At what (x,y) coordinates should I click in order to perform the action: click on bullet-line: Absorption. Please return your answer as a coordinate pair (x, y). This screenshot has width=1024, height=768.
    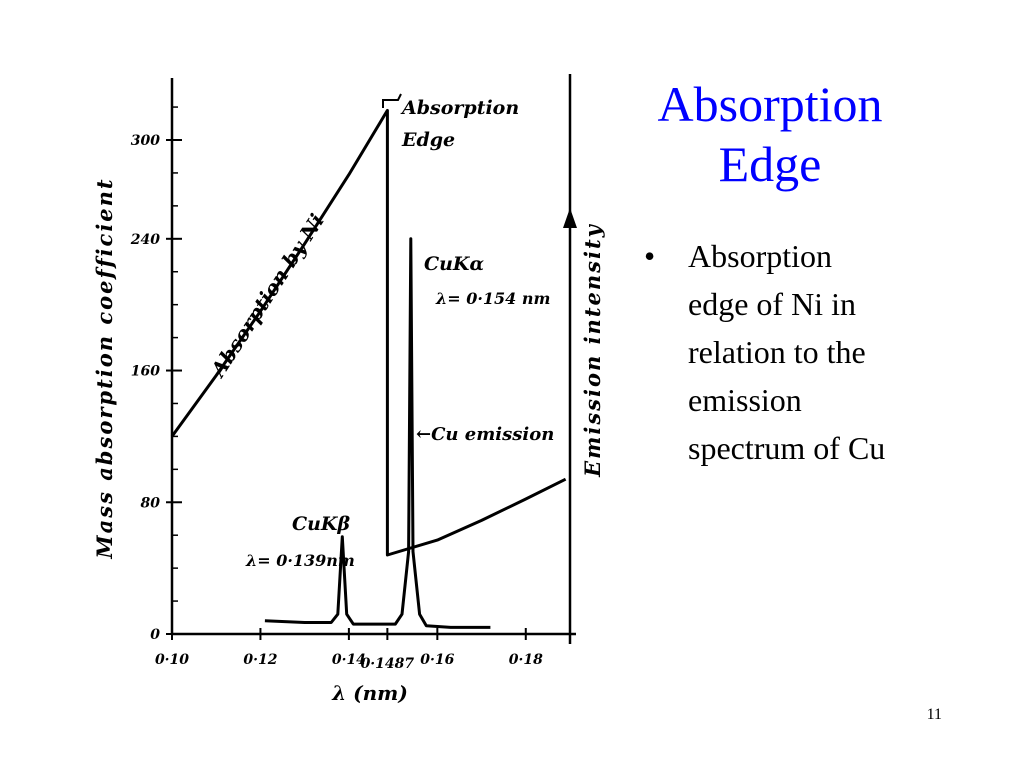
    Looking at the image, I should click on (760, 256).